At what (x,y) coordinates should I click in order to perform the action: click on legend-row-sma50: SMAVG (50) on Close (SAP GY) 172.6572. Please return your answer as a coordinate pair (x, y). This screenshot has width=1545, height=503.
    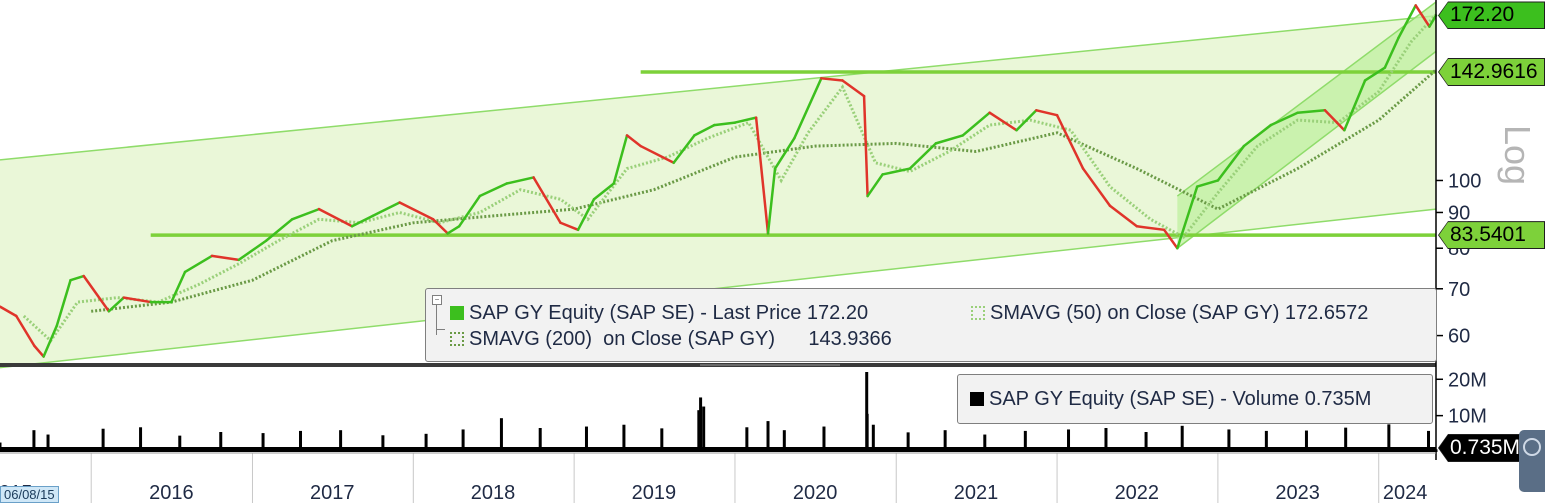
    Looking at the image, I should click on (1169, 313).